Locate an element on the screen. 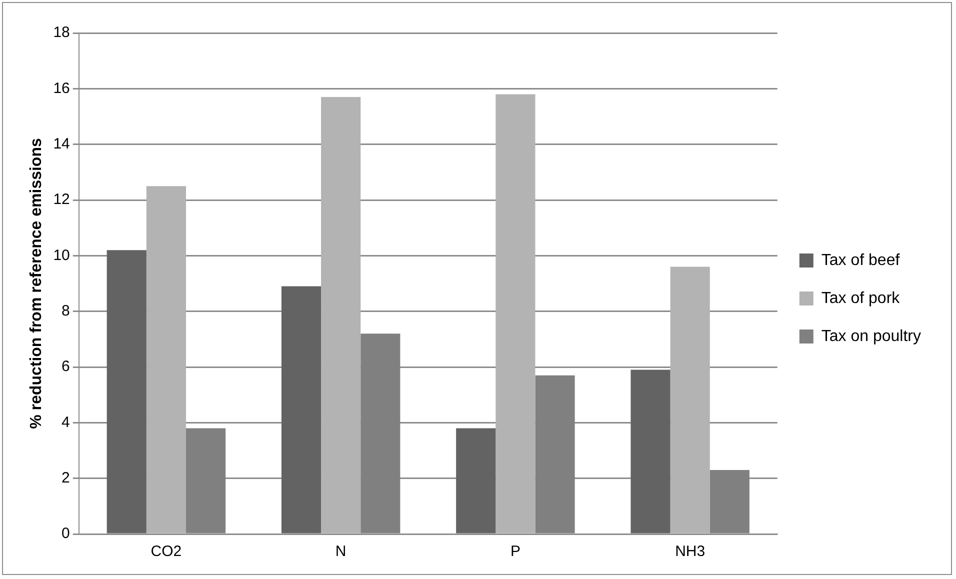  y-tick-label: 8 is located at coordinates (66, 311).